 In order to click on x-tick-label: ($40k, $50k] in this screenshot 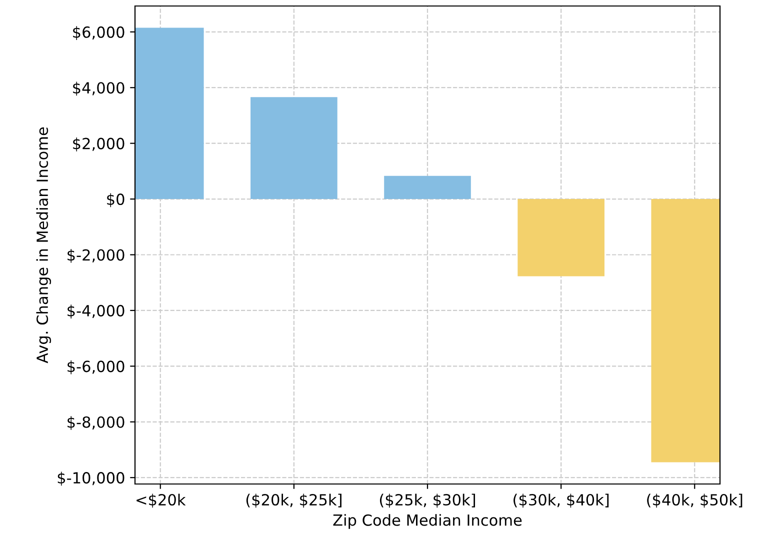, I will do `click(694, 501)`.